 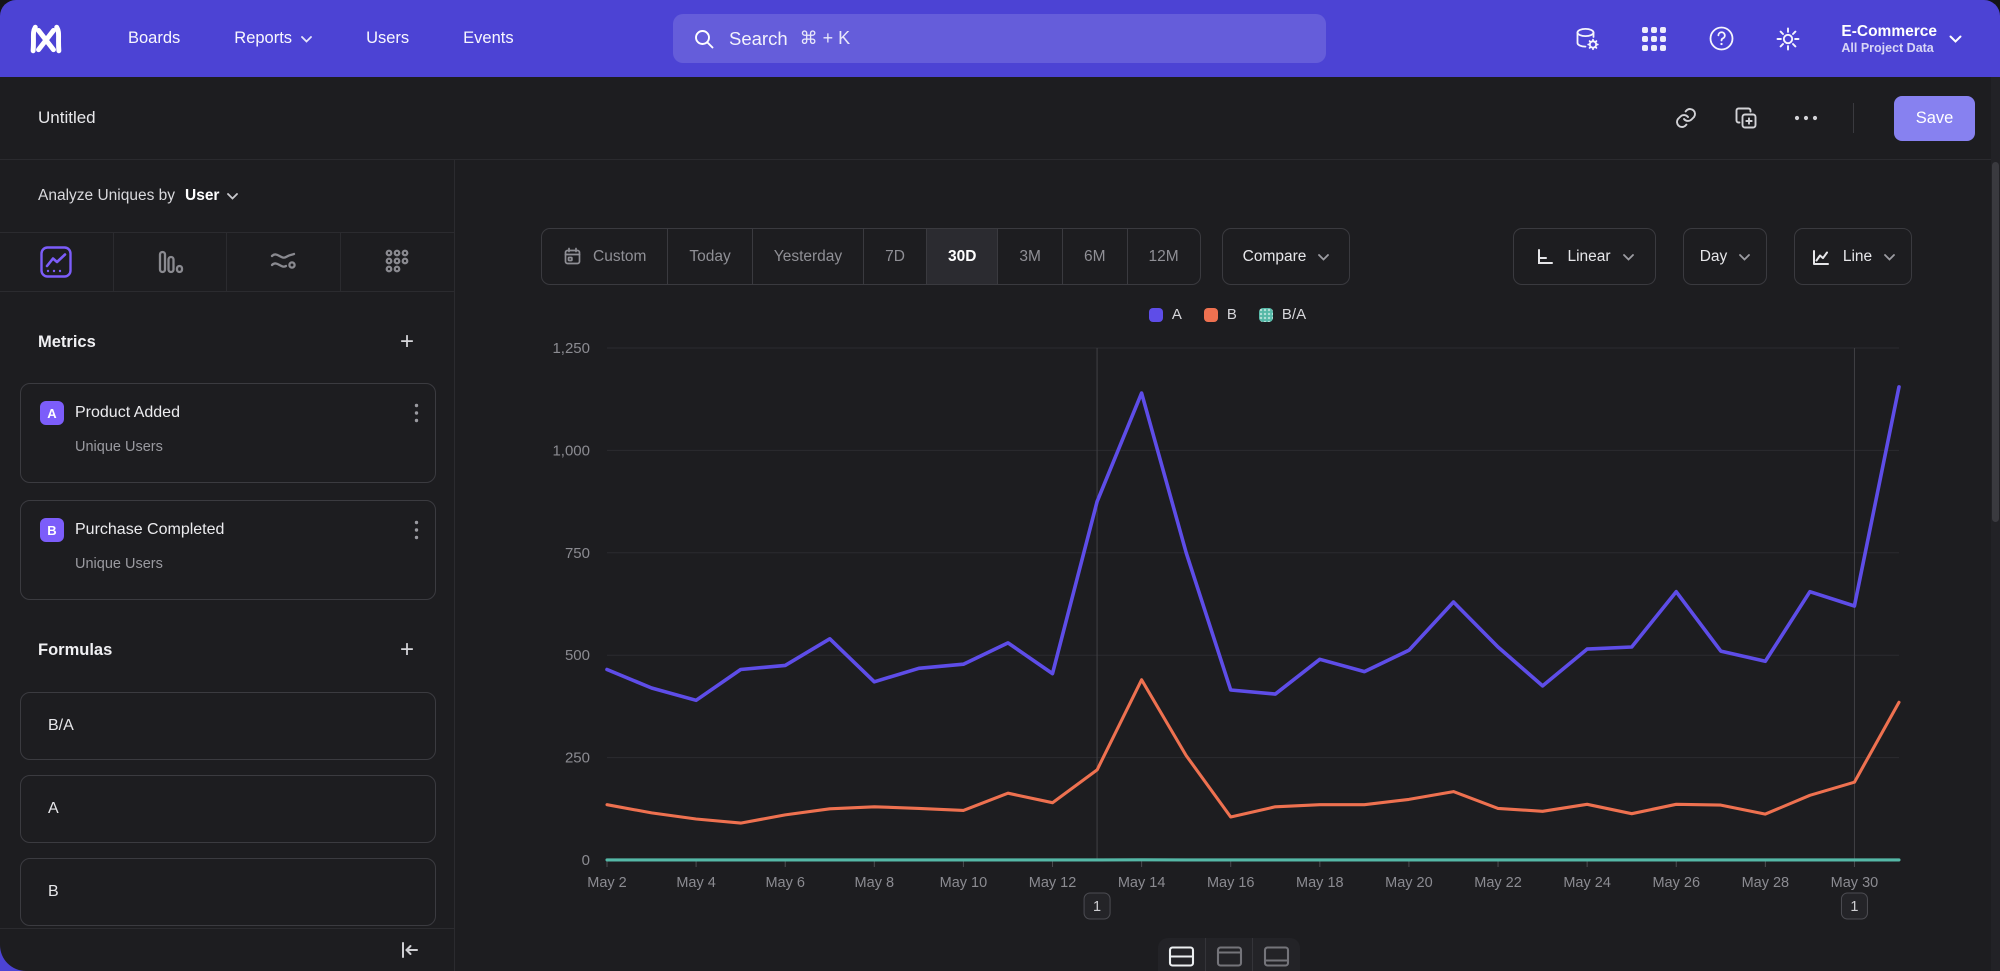 I want to click on tab-flow, so click(x=284, y=262).